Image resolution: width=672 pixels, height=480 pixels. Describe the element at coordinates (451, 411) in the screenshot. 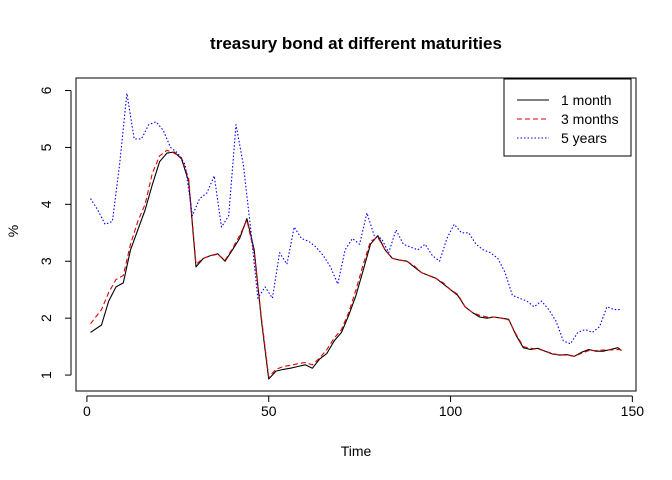

I see `x-tick-label: 100` at that location.